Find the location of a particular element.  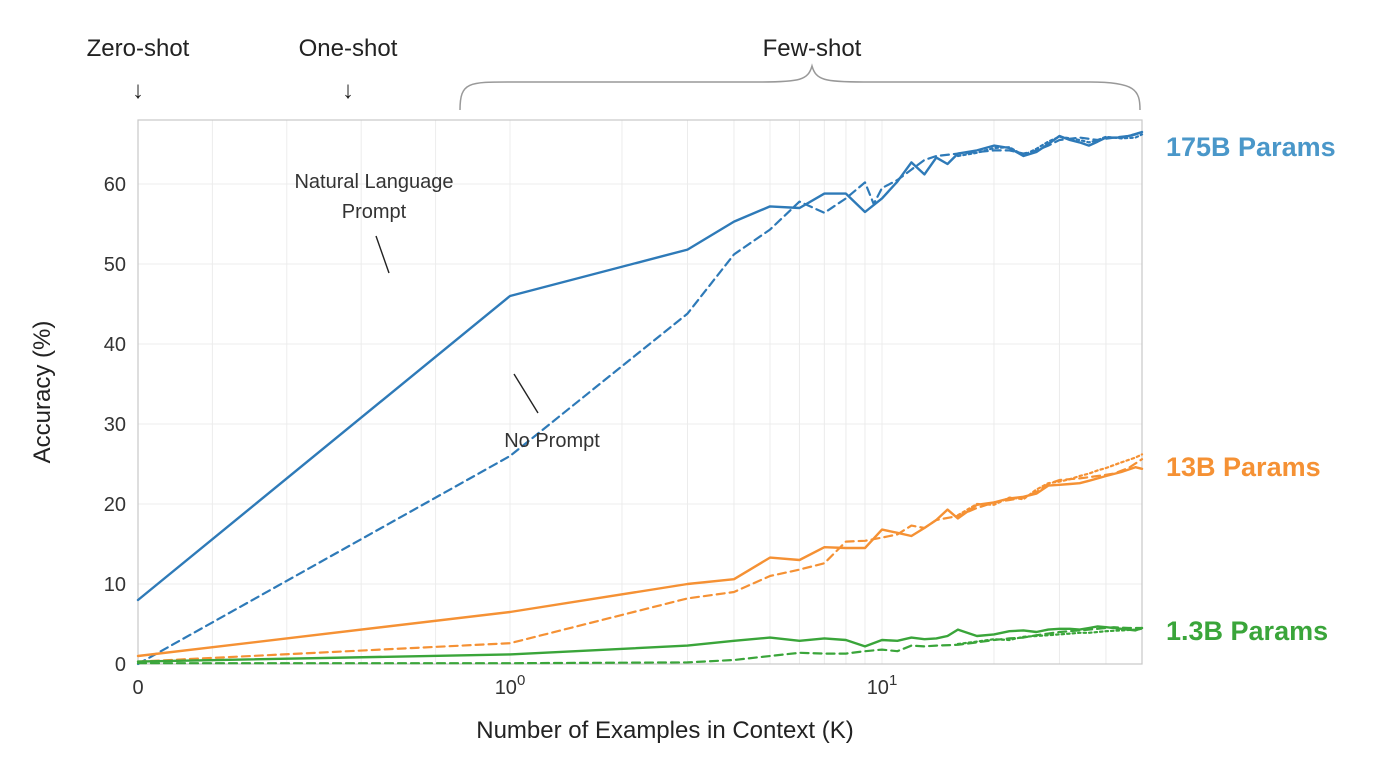

natural-language-prompt-label-line1: Natural Language is located at coordinates (373, 182).